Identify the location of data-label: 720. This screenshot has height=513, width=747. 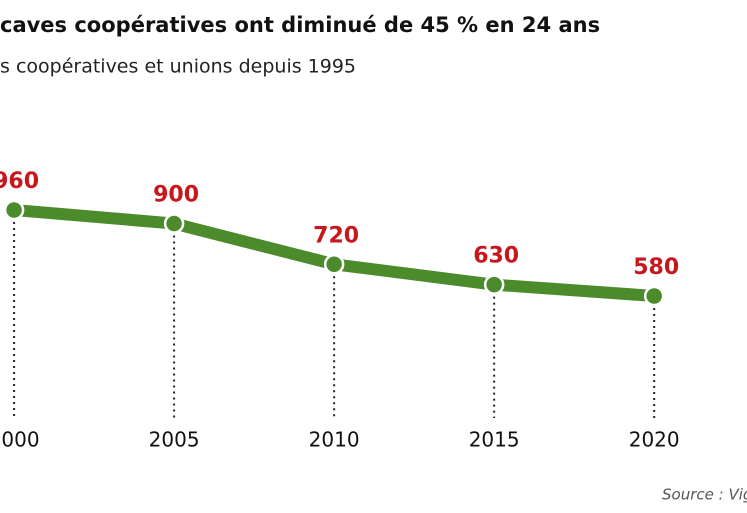
(336, 235).